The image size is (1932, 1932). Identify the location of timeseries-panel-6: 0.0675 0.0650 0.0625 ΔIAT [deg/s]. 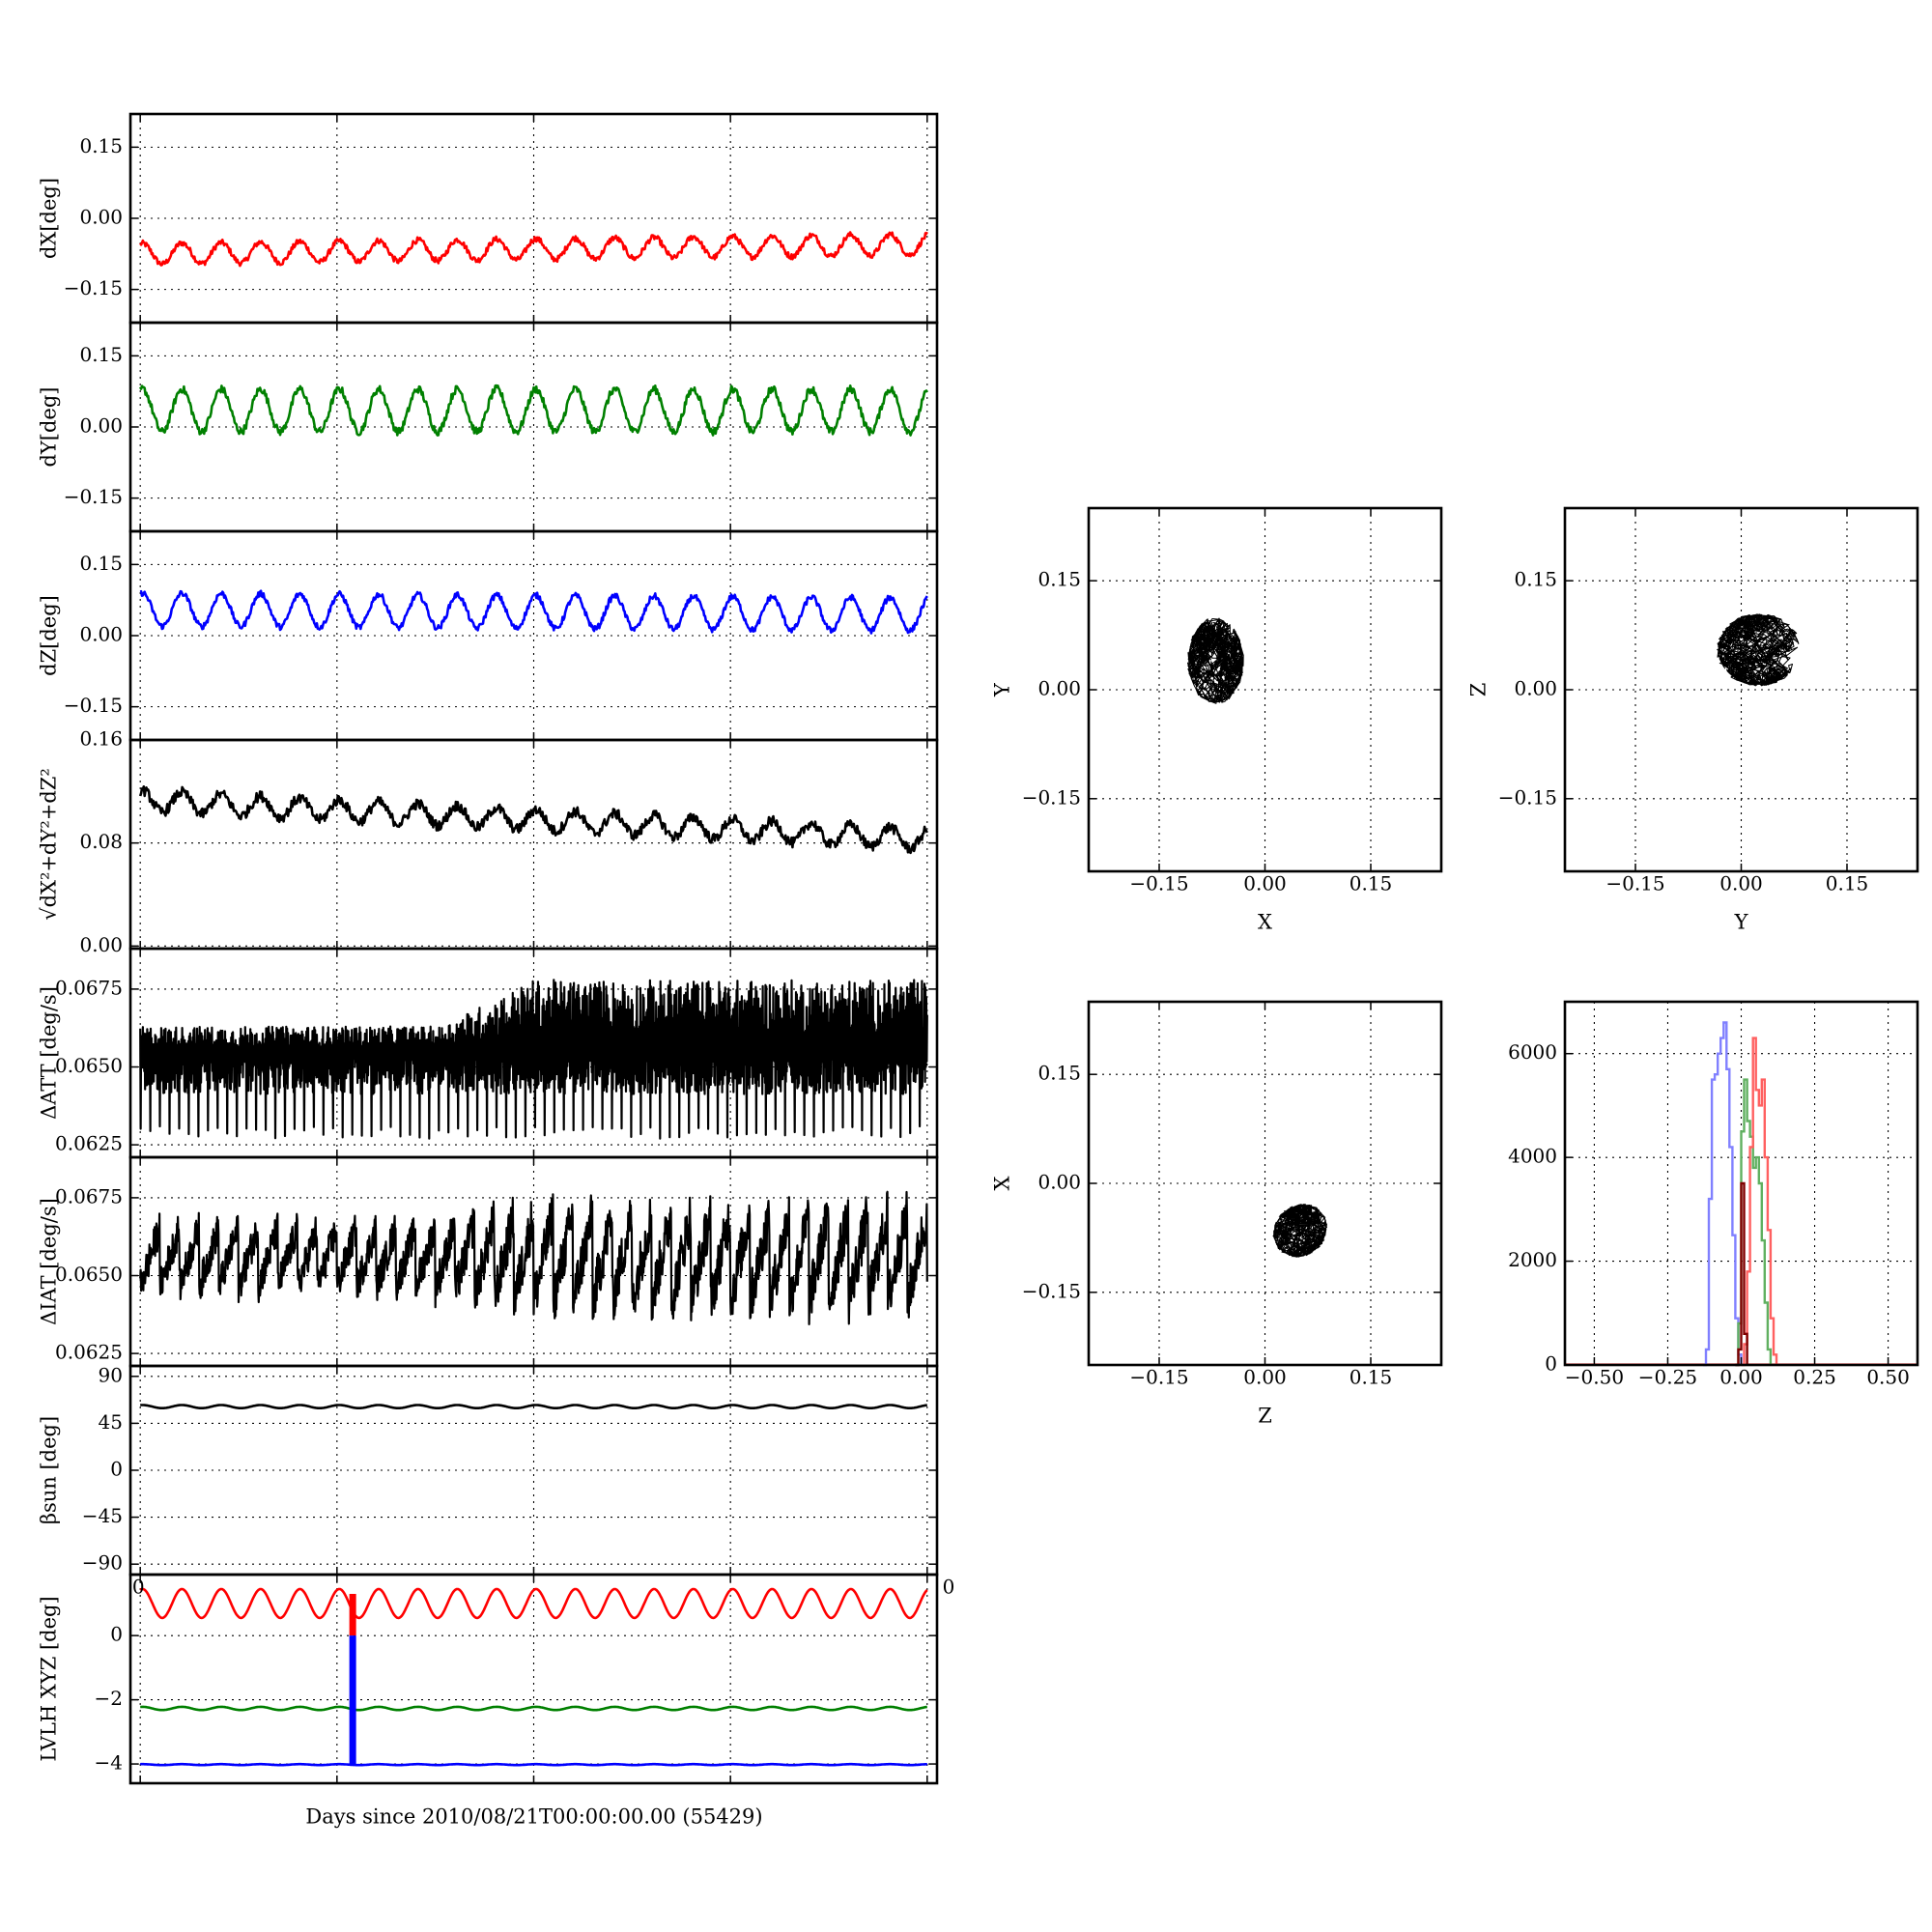
(488, 1261).